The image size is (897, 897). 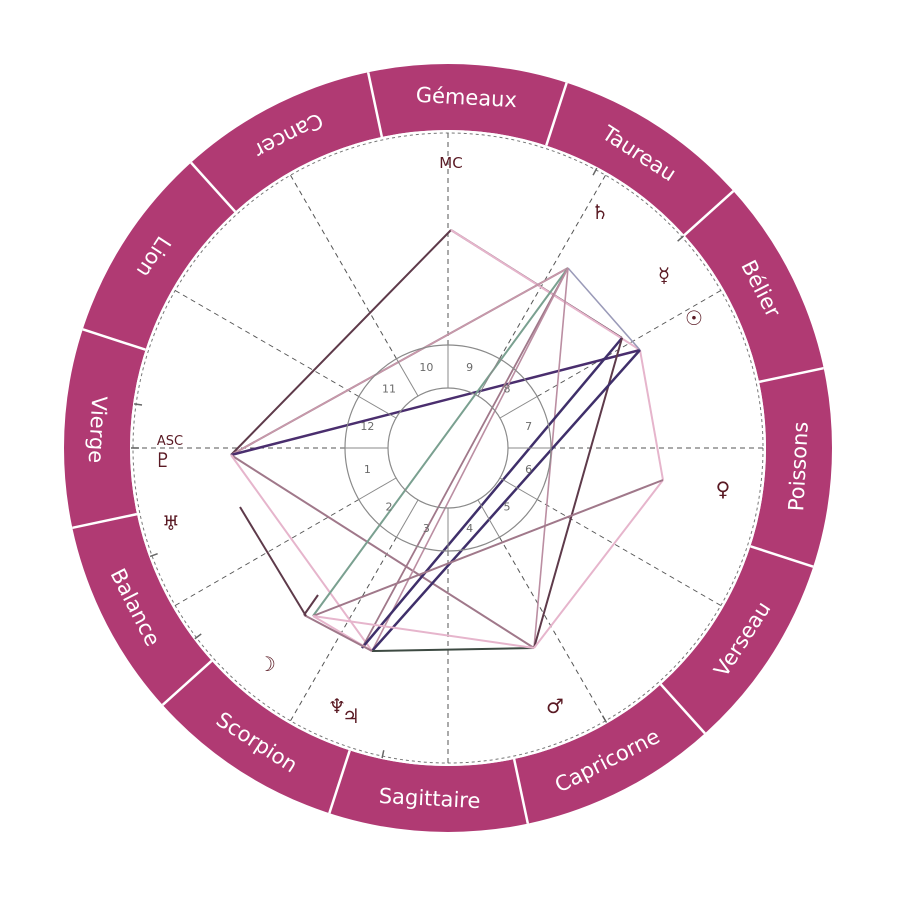 I want to click on asc-label: ASC, so click(x=170, y=441).